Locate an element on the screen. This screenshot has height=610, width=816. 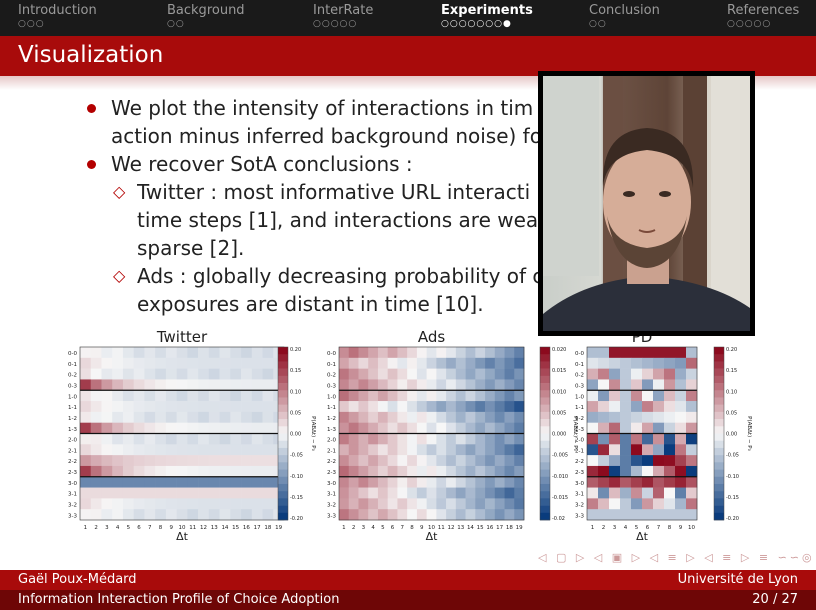
webcam-overlay is located at coordinates (646, 203).